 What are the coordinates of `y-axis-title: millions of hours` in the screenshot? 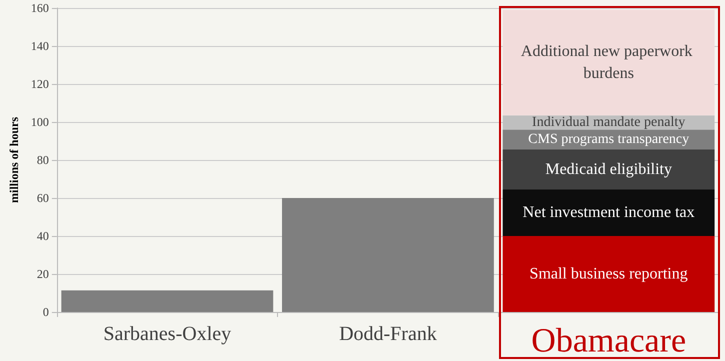 It's located at (14, 160).